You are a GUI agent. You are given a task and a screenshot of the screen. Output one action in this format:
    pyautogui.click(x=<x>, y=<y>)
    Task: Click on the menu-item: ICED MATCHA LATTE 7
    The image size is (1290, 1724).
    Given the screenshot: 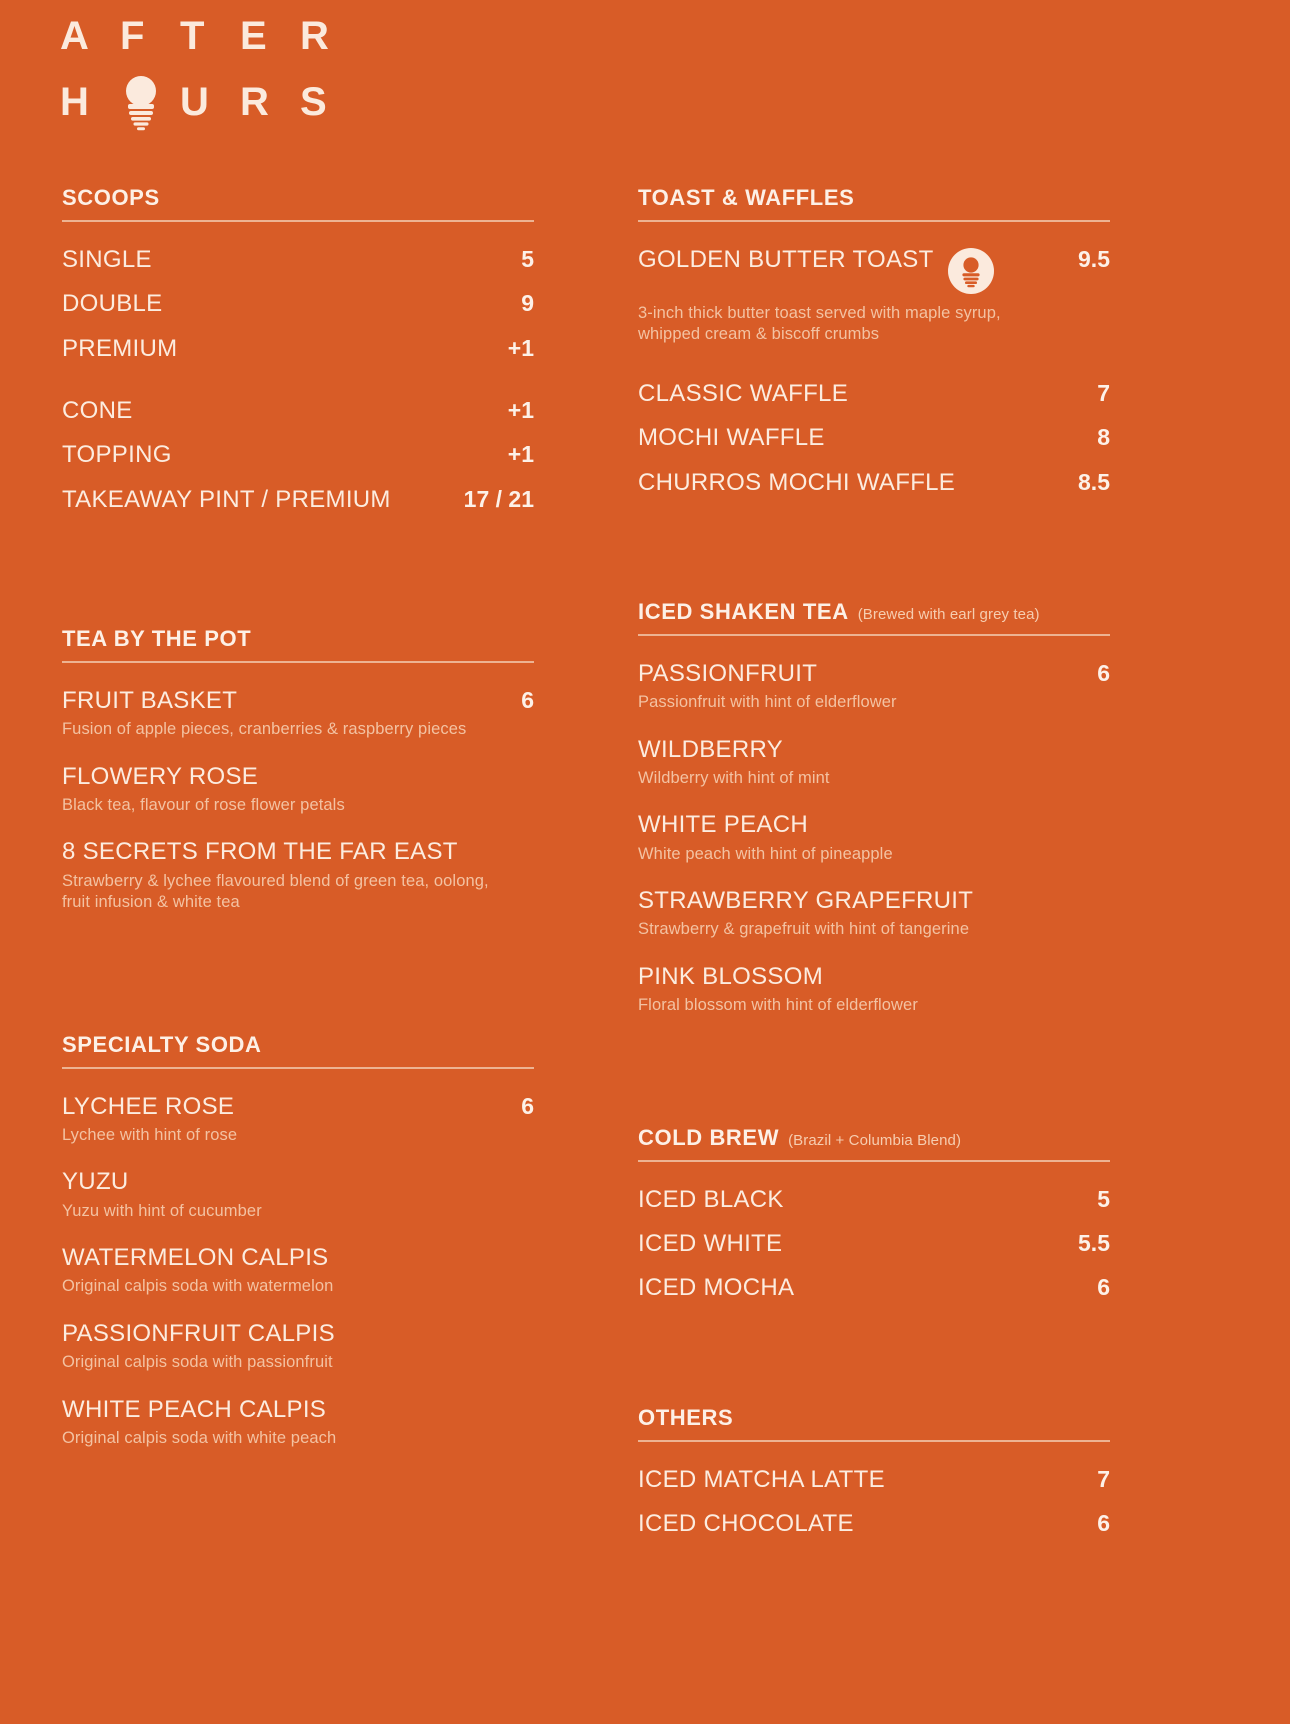 What is the action you would take?
    pyautogui.click(x=874, y=1480)
    